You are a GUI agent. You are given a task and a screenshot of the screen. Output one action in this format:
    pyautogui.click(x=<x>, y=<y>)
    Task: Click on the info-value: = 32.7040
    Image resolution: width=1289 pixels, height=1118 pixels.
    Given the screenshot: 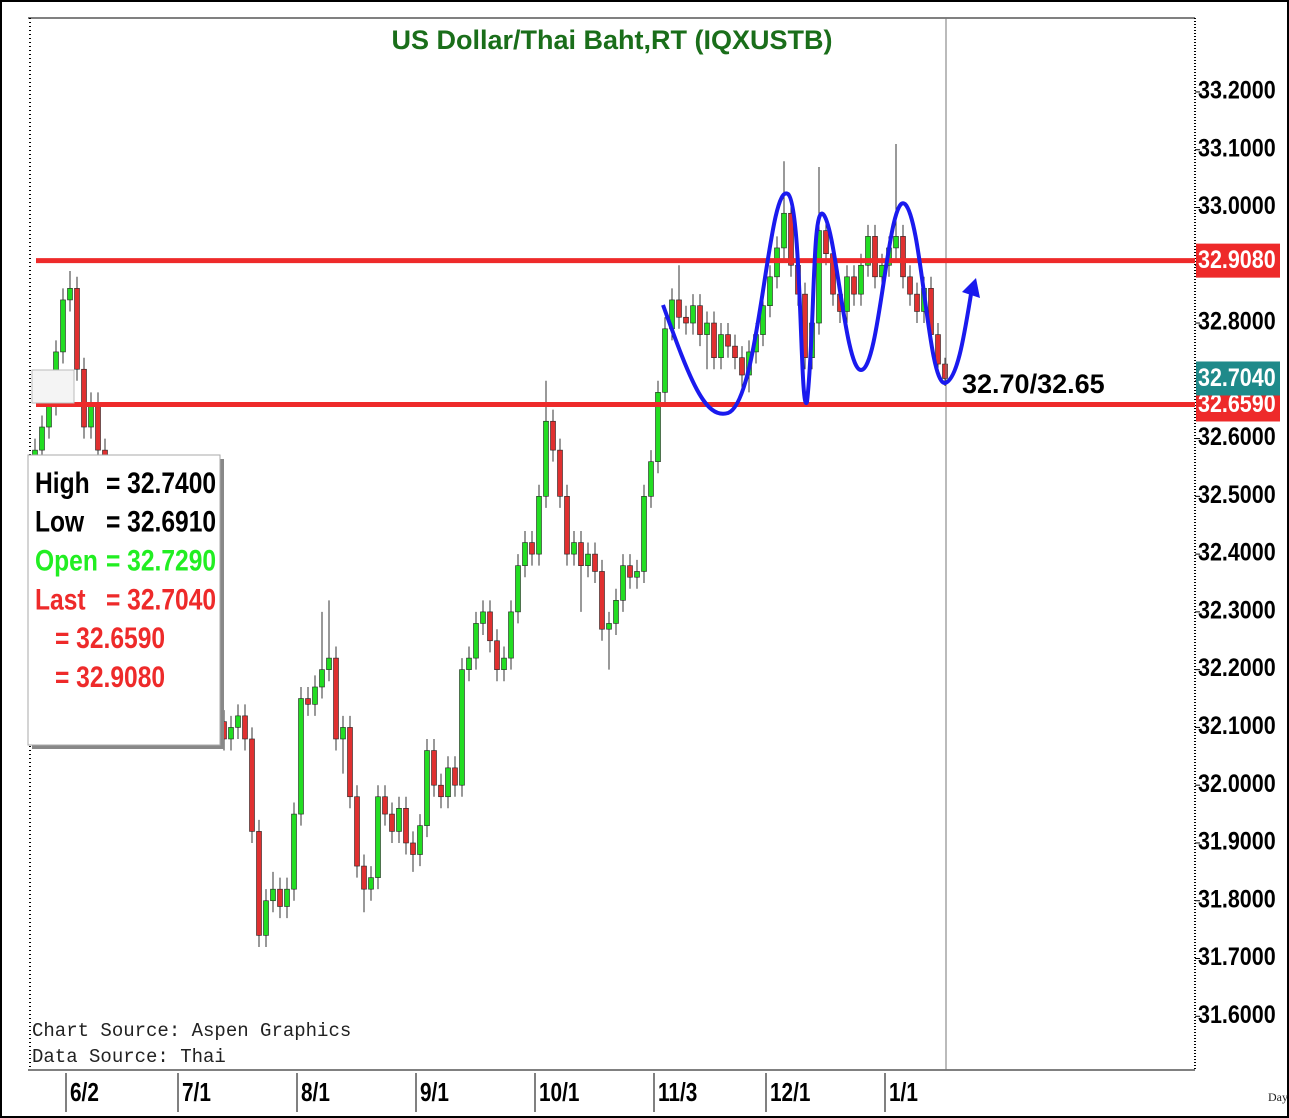 What is the action you would take?
    pyautogui.click(x=161, y=599)
    